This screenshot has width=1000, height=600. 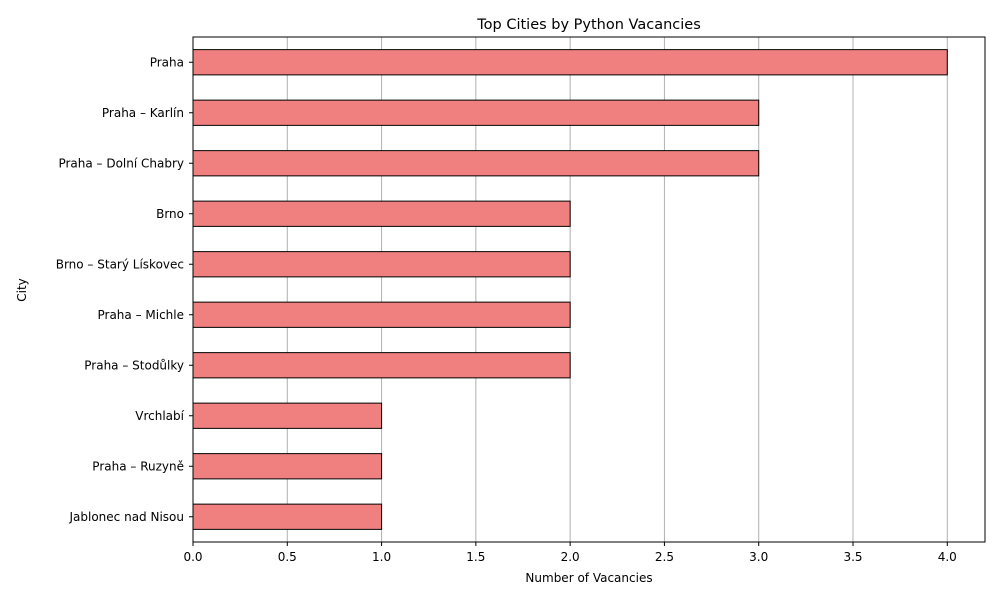 What do you see at coordinates (120, 264) in the screenshot?
I see `y-tick-label: Brno – Starý Lískovec` at bounding box center [120, 264].